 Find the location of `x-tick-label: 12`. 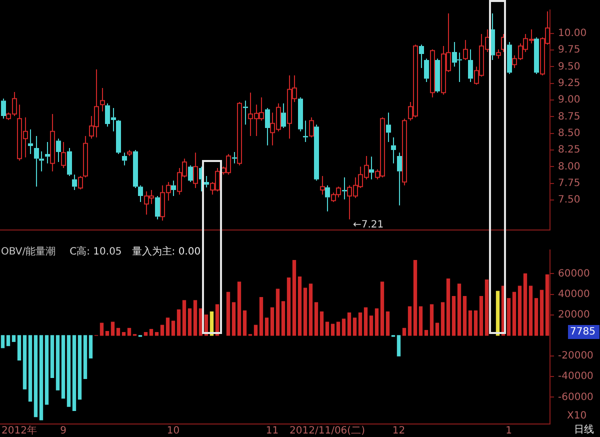

x-tick-label: 12 is located at coordinates (399, 431).